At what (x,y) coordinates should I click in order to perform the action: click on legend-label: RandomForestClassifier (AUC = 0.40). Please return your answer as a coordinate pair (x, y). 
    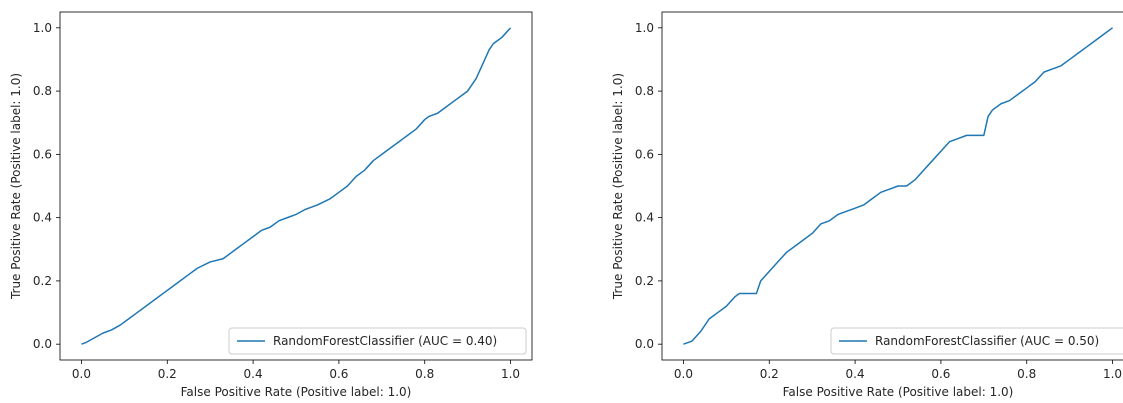
    Looking at the image, I should click on (385, 341).